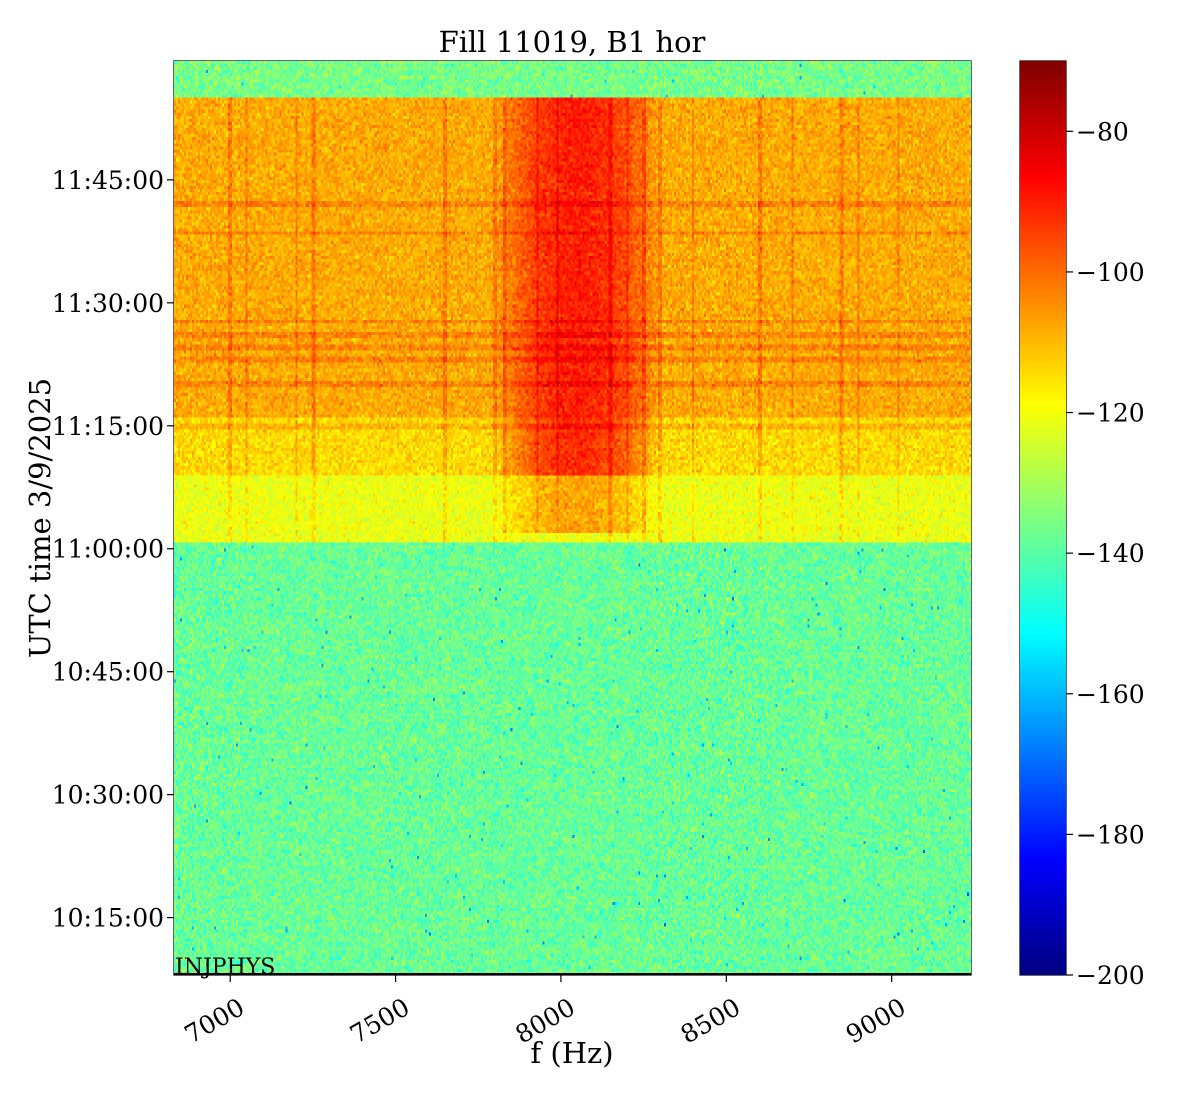 The width and height of the screenshot is (1200, 1100). What do you see at coordinates (1110, 553) in the screenshot?
I see `colorbar-tick-label: −140` at bounding box center [1110, 553].